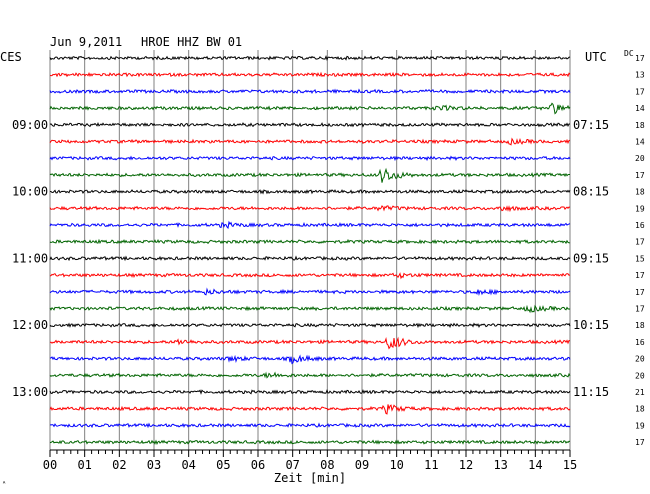  Describe the element at coordinates (84, 465) in the screenshot. I see `x-tick-label: 01` at that location.